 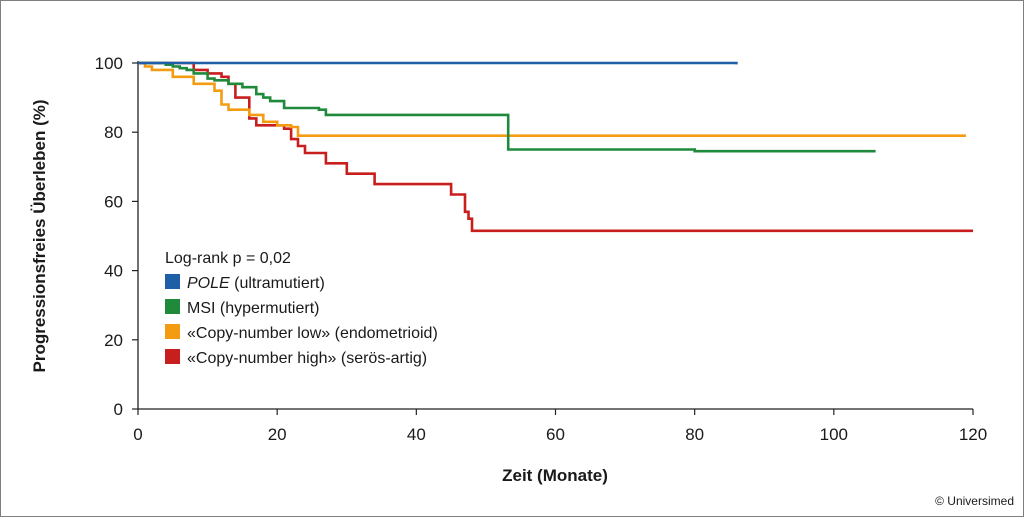 What do you see at coordinates (118, 409) in the screenshot?
I see `y-tick-label: 0` at bounding box center [118, 409].